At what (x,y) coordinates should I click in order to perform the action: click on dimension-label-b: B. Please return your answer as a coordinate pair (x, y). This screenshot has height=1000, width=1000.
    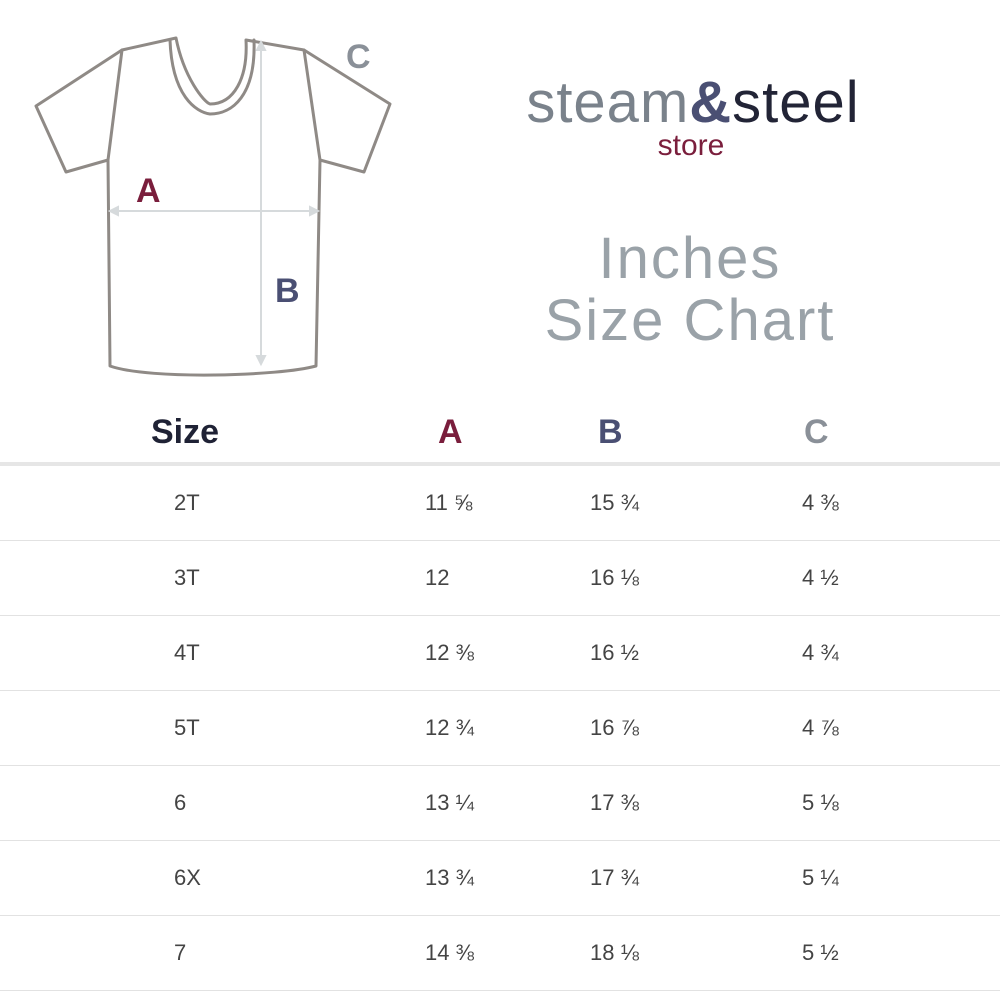
    Looking at the image, I should click on (287, 291).